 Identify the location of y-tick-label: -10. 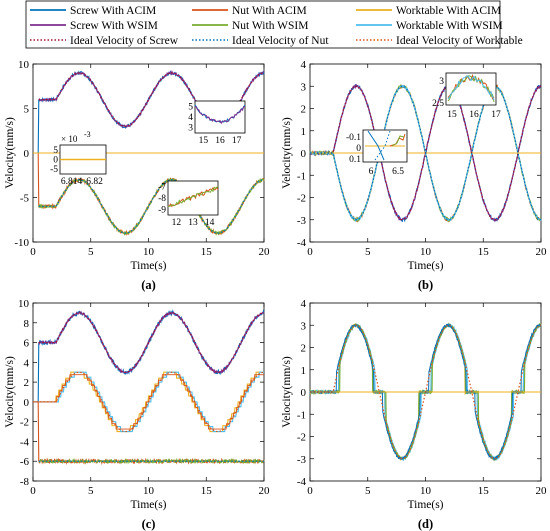
(21, 243).